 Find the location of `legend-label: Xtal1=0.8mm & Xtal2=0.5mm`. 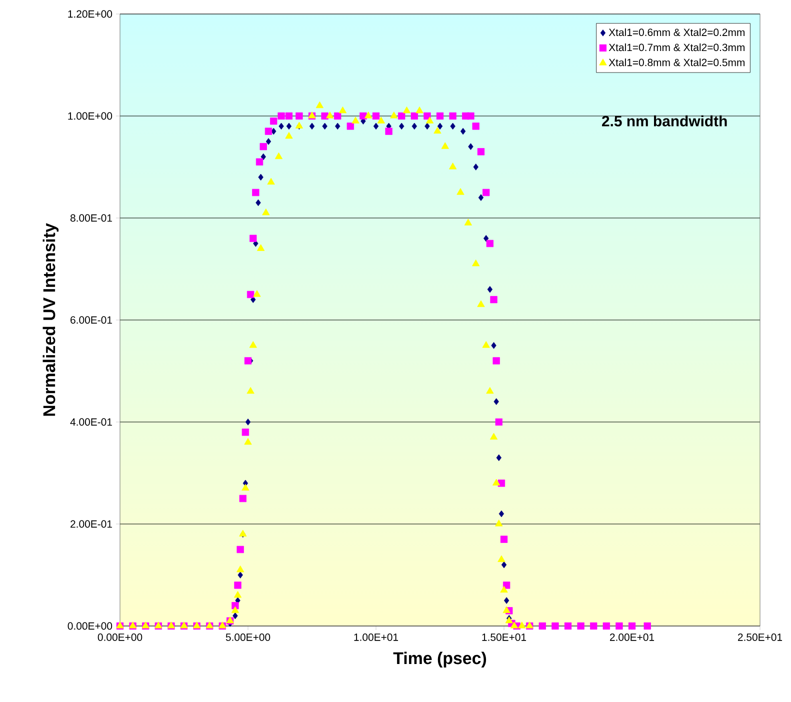

legend-label: Xtal1=0.8mm & Xtal2=0.5mm is located at coordinates (676, 62).